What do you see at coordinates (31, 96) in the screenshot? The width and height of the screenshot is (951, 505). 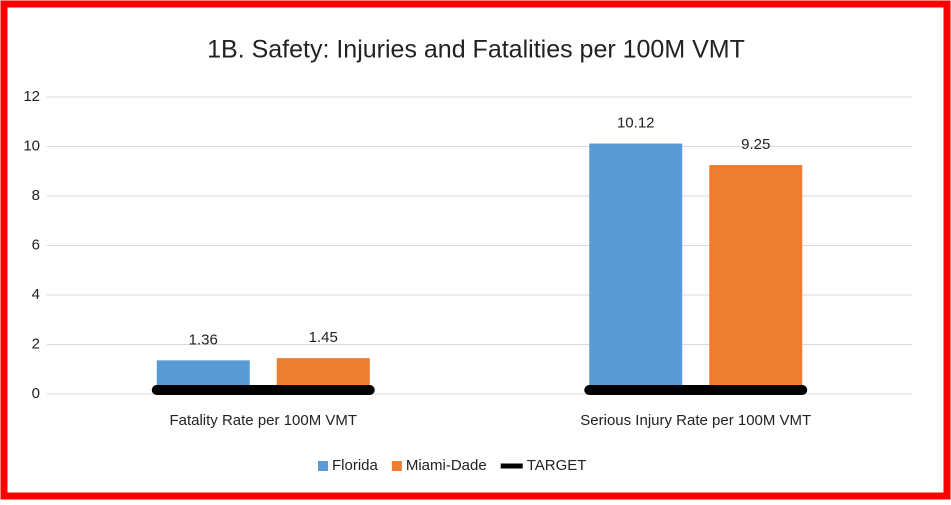 I see `y-tick-label: 12` at bounding box center [31, 96].